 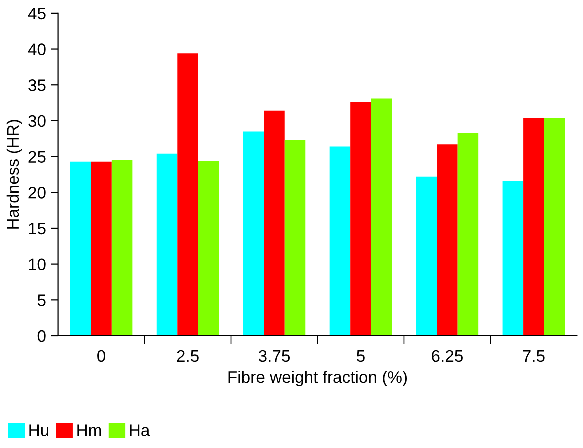 What do you see at coordinates (37, 229) in the screenshot?
I see `y-tick-label: 15` at bounding box center [37, 229].